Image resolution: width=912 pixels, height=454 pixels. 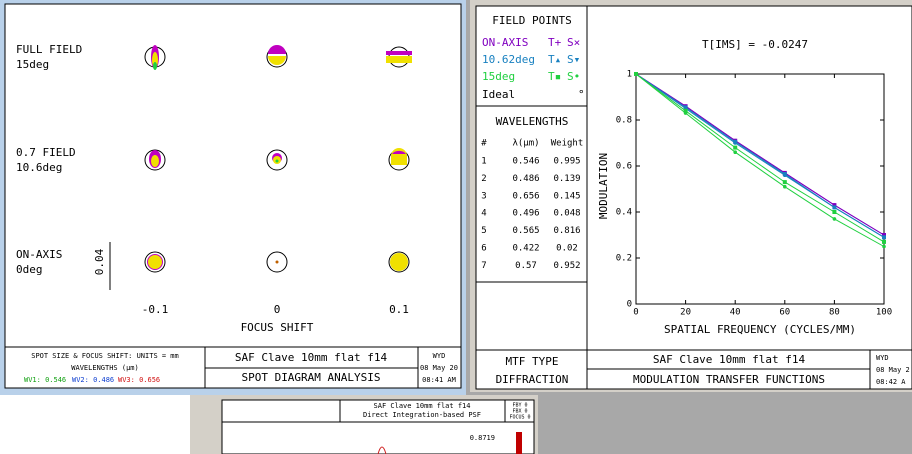 What do you see at coordinates (155, 309) in the screenshot?
I see `focus-tick: -0.1` at bounding box center [155, 309].